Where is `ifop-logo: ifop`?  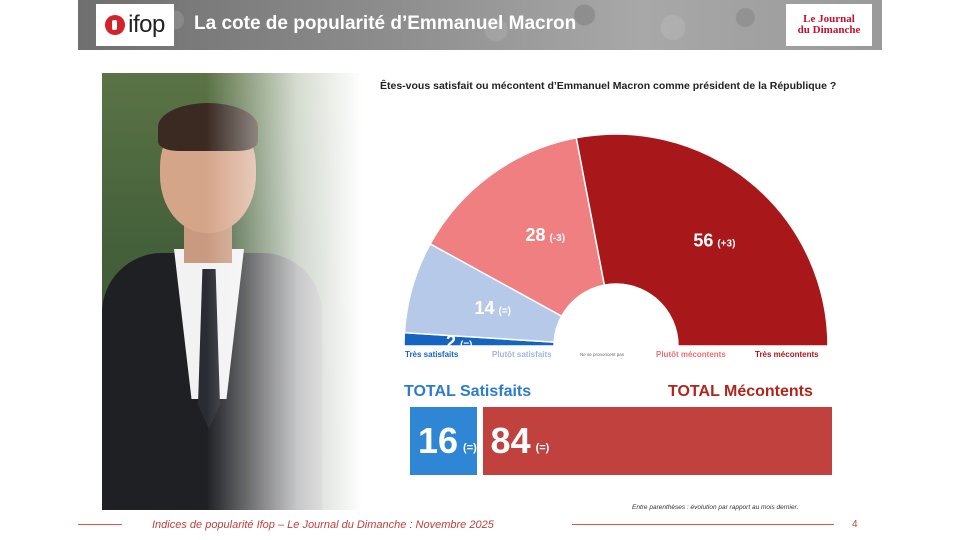 ifop-logo: ifop is located at coordinates (135, 25).